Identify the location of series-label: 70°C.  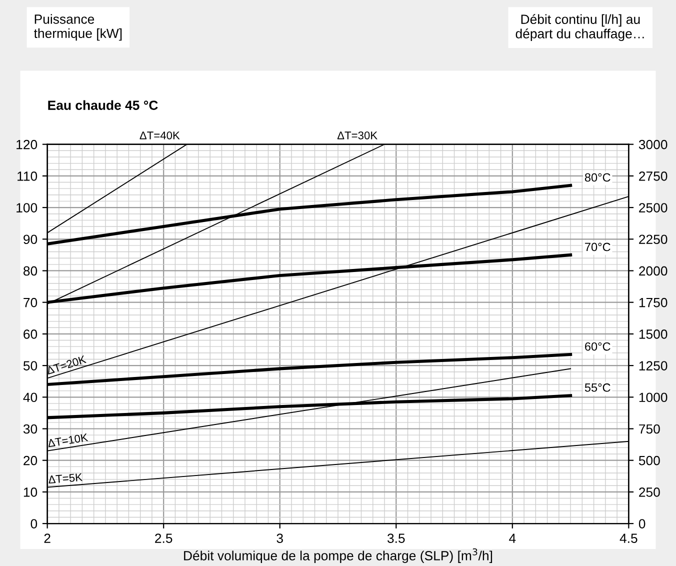
(597, 247).